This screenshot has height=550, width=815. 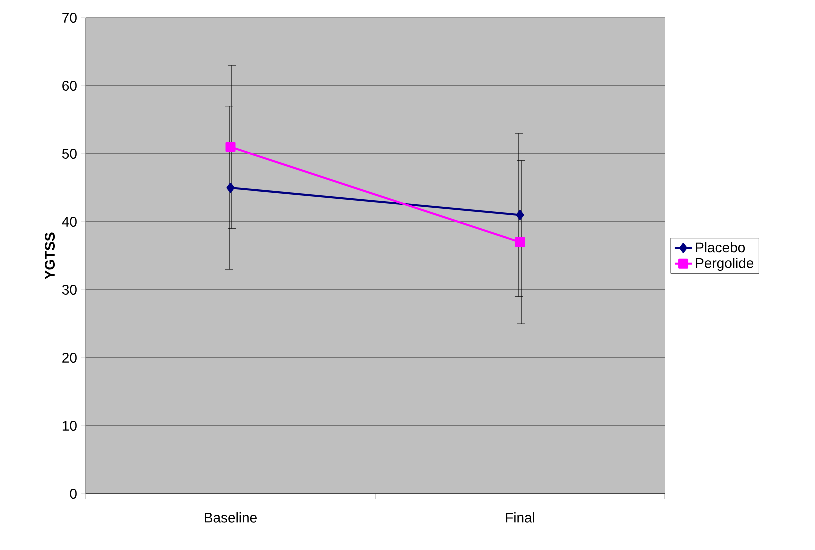 What do you see at coordinates (725, 265) in the screenshot?
I see `legend-label: Pergolide` at bounding box center [725, 265].